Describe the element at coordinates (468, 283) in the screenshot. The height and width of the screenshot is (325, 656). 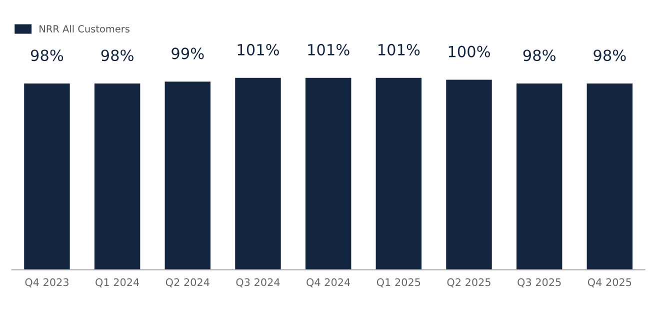
I see `x-tick-label: Q2 2025` at that location.